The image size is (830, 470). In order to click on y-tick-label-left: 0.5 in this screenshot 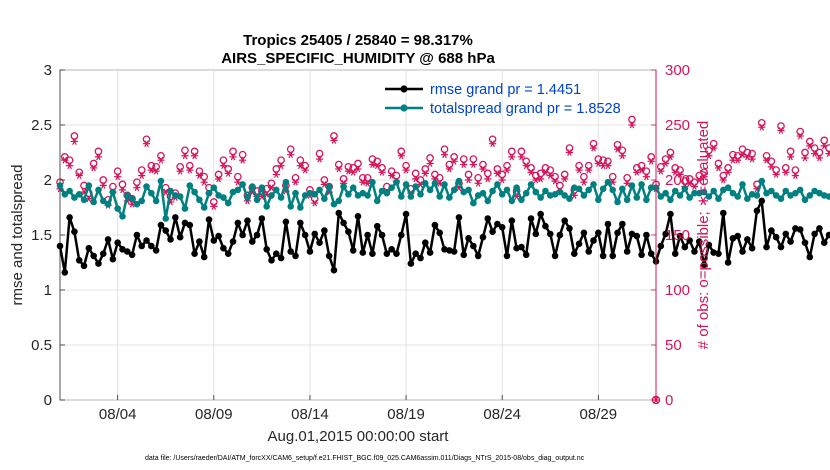, I will do `click(41, 345)`.